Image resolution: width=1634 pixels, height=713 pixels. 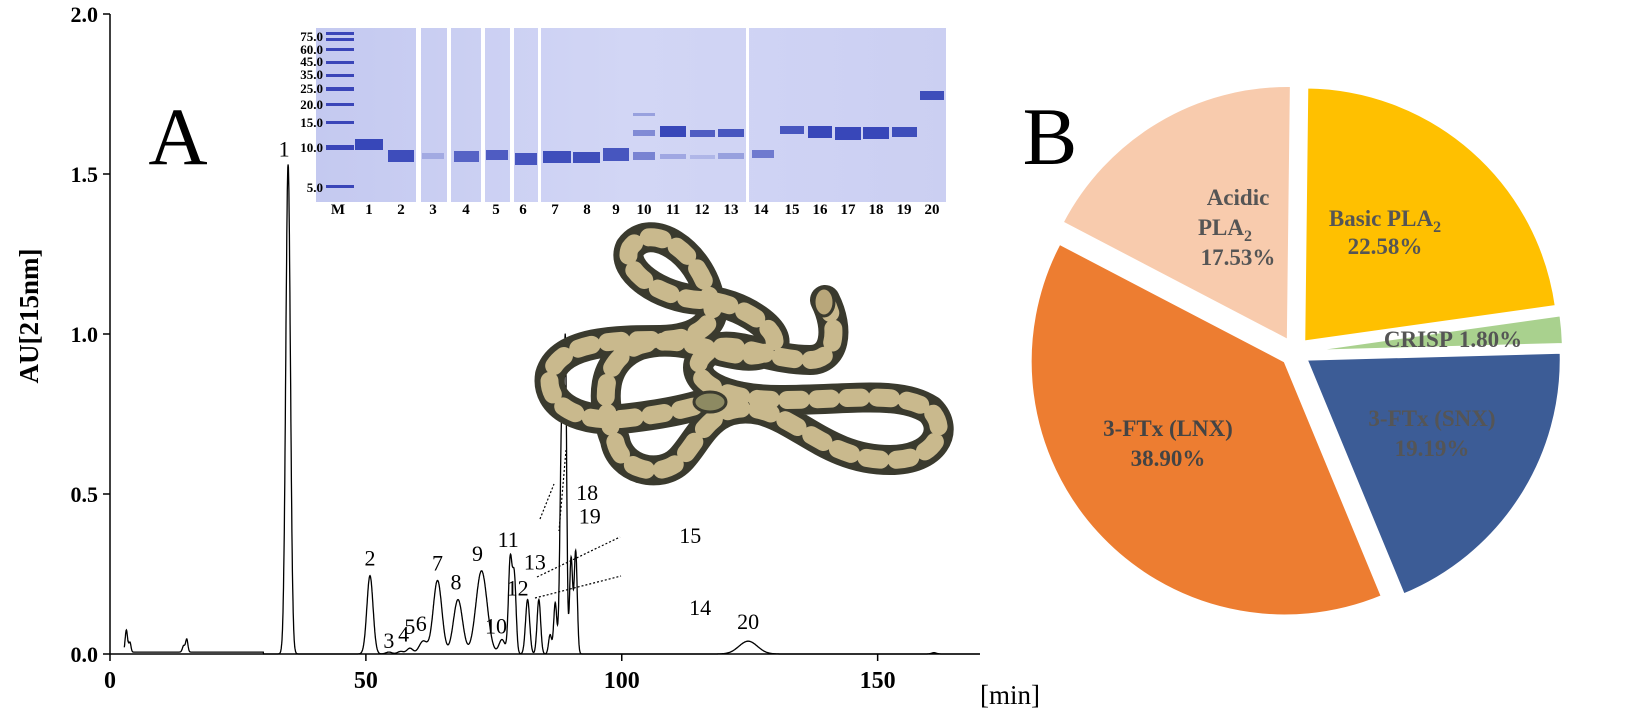 What do you see at coordinates (340, 110) in the screenshot?
I see `gel-marker-ladder` at bounding box center [340, 110].